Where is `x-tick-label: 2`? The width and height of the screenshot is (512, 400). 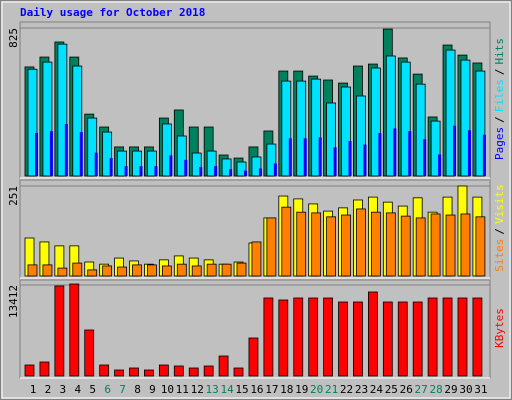 x-tick-label: 2 is located at coordinates (48, 389).